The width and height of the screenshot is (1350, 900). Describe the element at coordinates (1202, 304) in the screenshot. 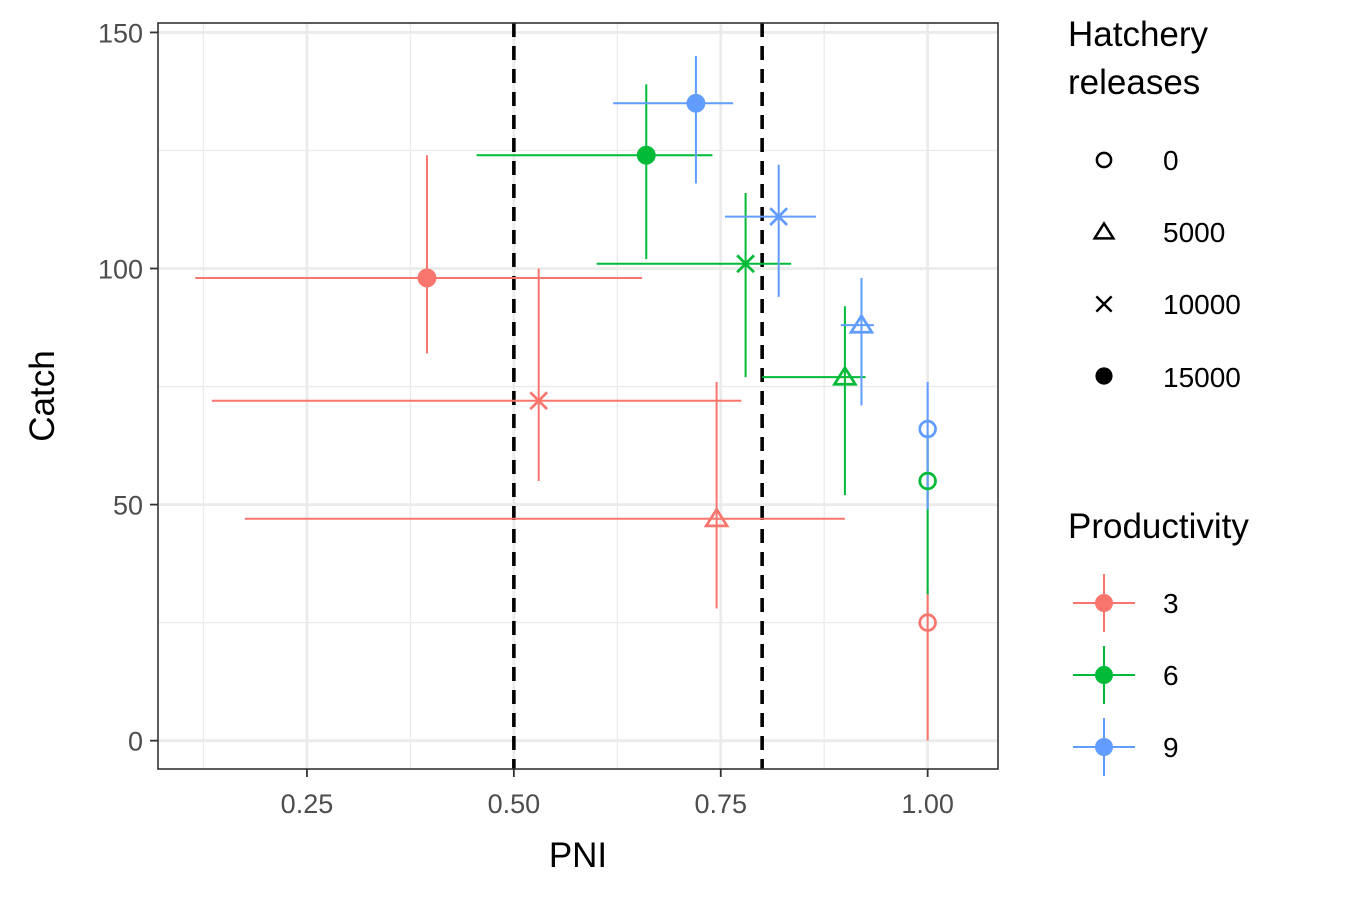

I see `legend-shape-label-2: 10000` at that location.